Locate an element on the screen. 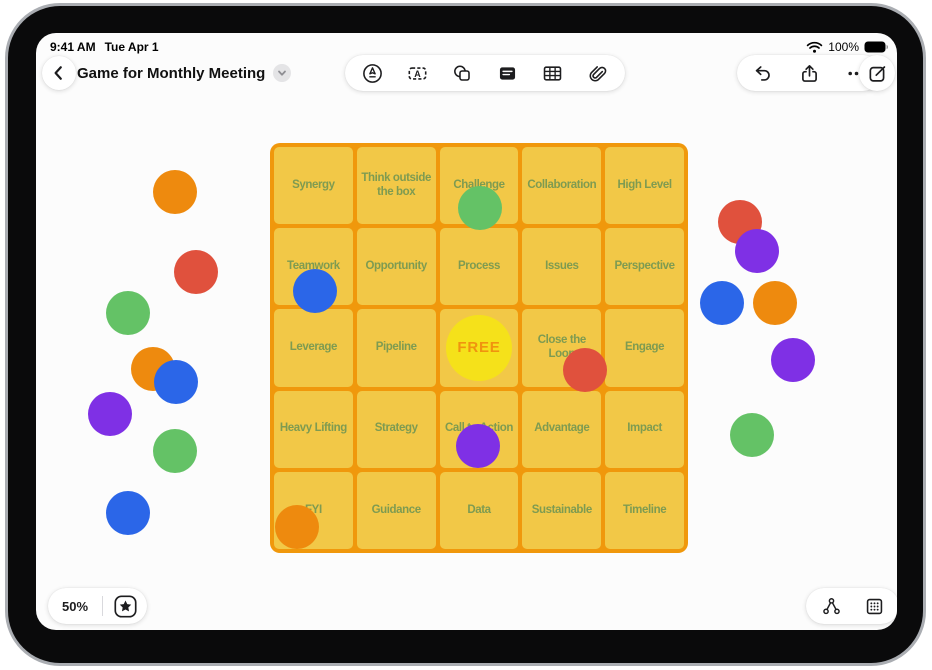 This screenshot has height=670, width=932. title-menu-button is located at coordinates (282, 73).